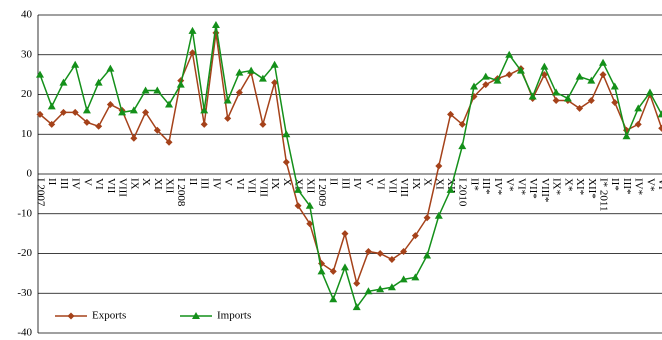  Describe the element at coordinates (474, 184) in the screenshot. I see `x-tick-label: II*` at that location.